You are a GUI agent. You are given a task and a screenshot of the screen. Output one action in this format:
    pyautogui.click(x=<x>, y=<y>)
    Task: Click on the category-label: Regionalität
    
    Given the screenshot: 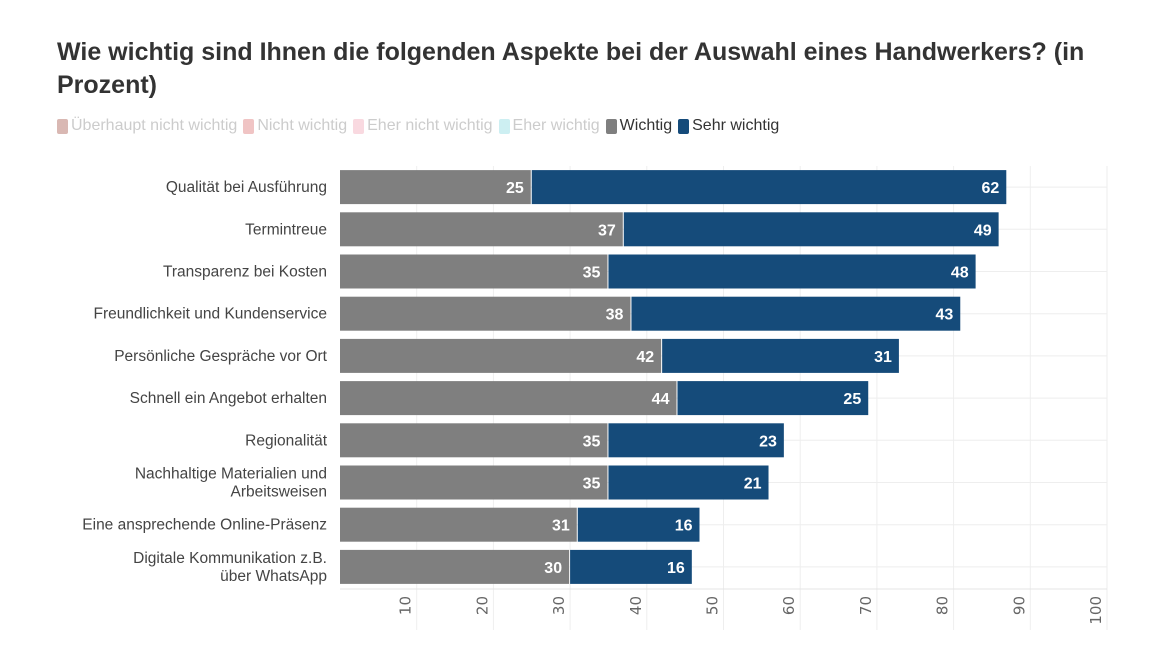 What is the action you would take?
    pyautogui.click(x=286, y=440)
    